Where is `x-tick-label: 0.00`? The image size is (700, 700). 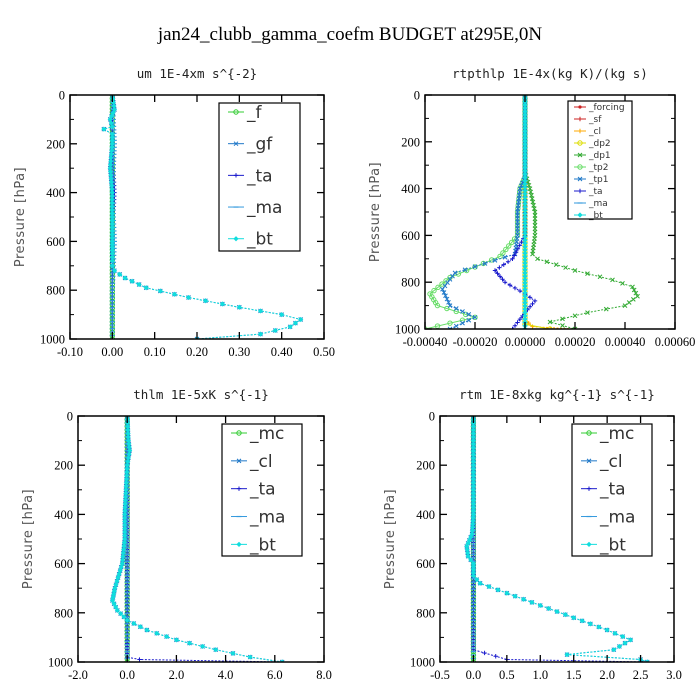 x-tick-label: 0.00 is located at coordinates (112, 352).